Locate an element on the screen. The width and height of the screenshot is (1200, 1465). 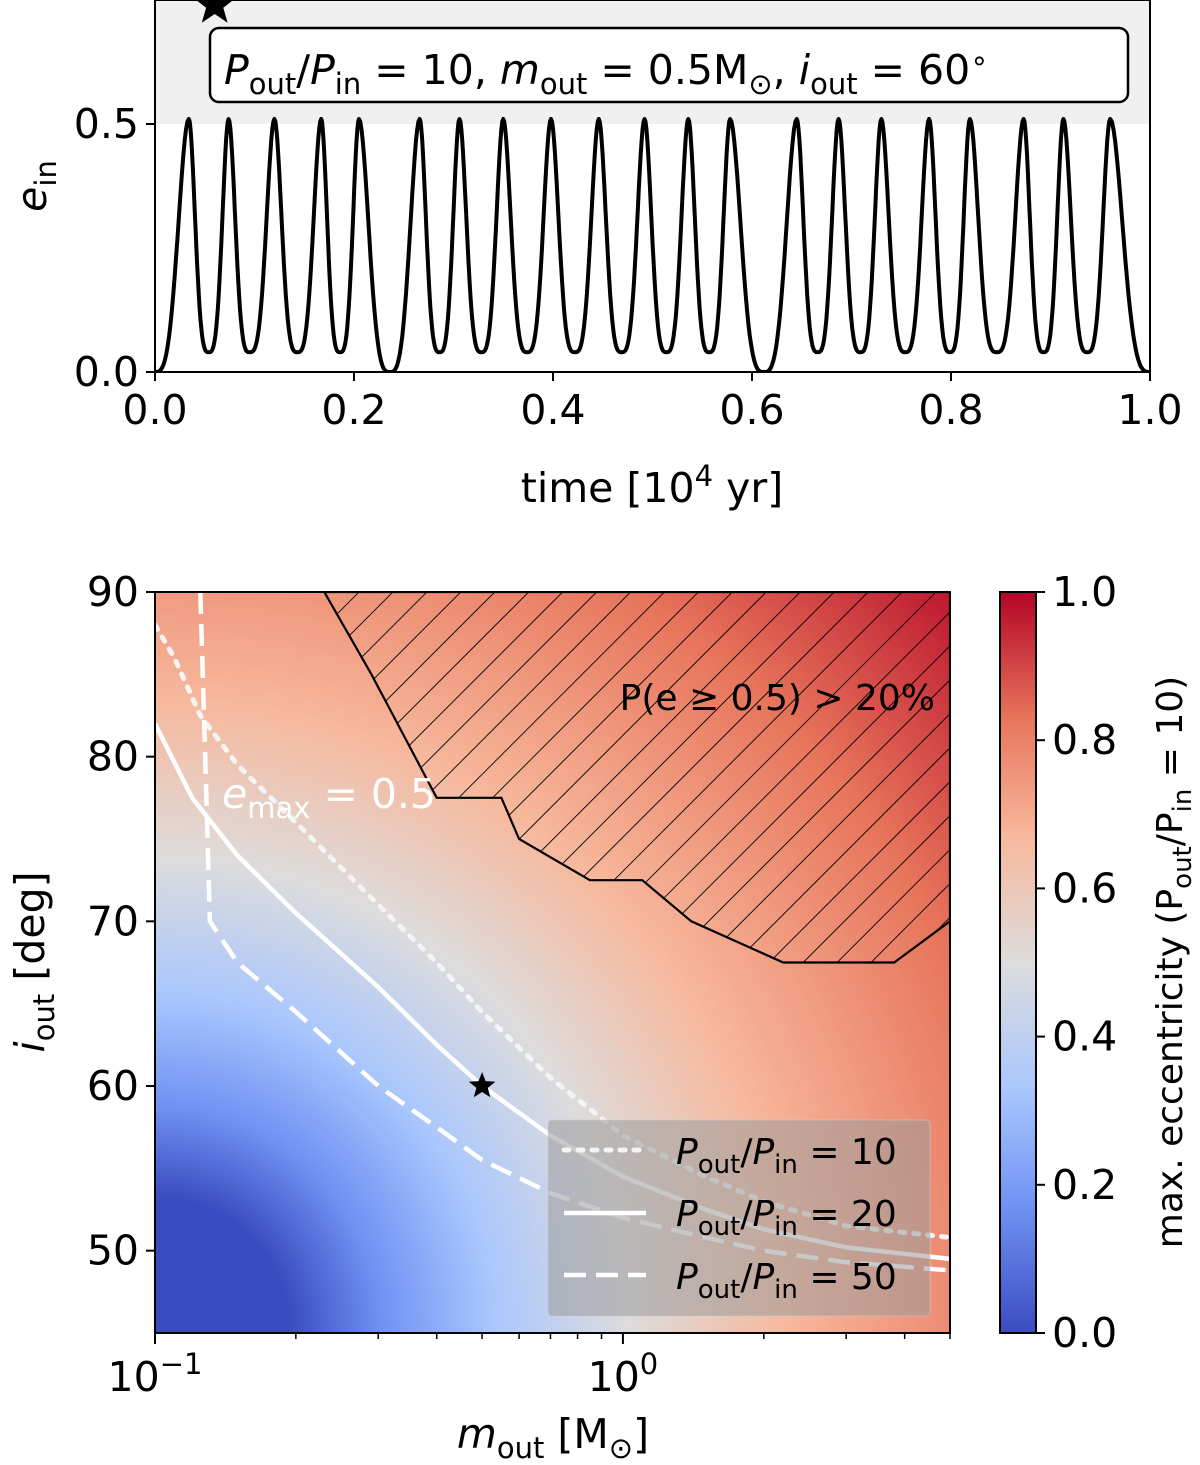
bottom-y-label-main: i is located at coordinates (30, 1047).